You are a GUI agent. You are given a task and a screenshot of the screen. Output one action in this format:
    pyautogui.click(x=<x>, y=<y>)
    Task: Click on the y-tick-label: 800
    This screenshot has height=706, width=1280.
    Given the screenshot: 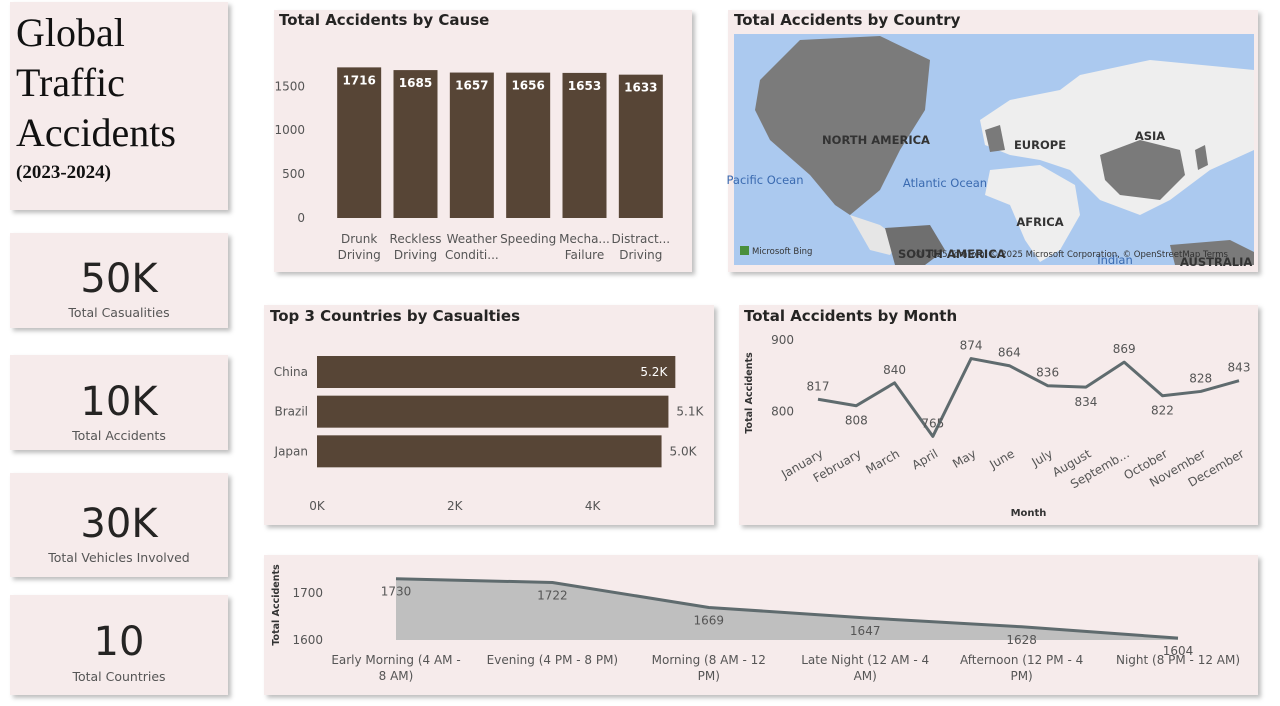 What is the action you would take?
    pyautogui.click(x=782, y=411)
    